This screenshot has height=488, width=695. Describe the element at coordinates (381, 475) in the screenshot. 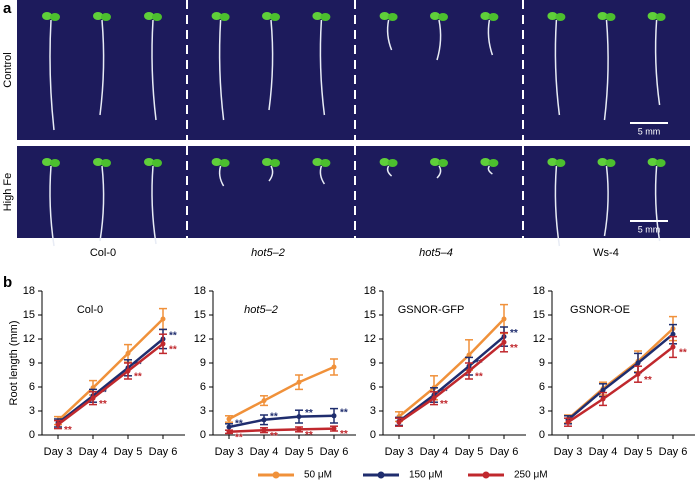

I see `legend-marker` at that location.